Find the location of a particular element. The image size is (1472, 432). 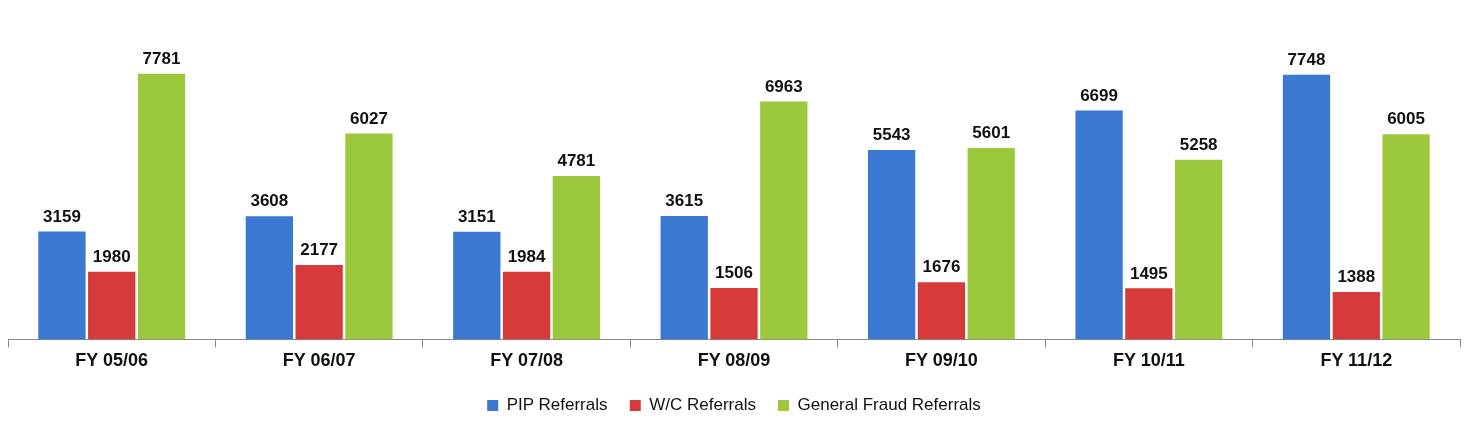

data-label: 1984 is located at coordinates (527, 256).